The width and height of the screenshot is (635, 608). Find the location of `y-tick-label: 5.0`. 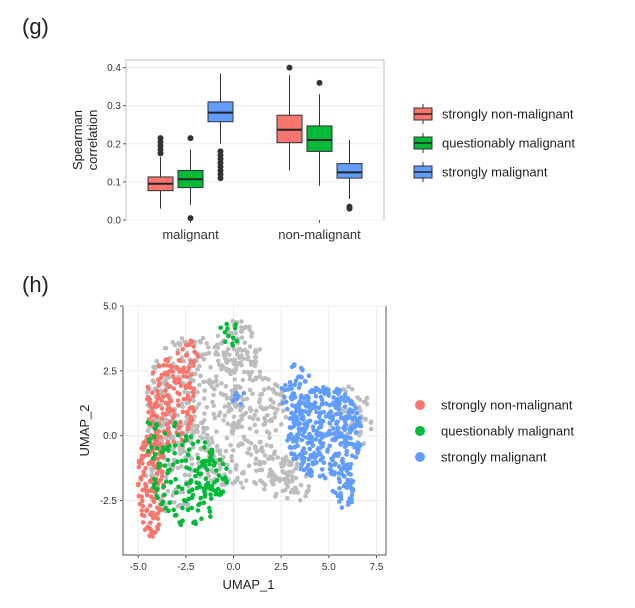

y-tick-label: 5.0 is located at coordinates (110, 307).